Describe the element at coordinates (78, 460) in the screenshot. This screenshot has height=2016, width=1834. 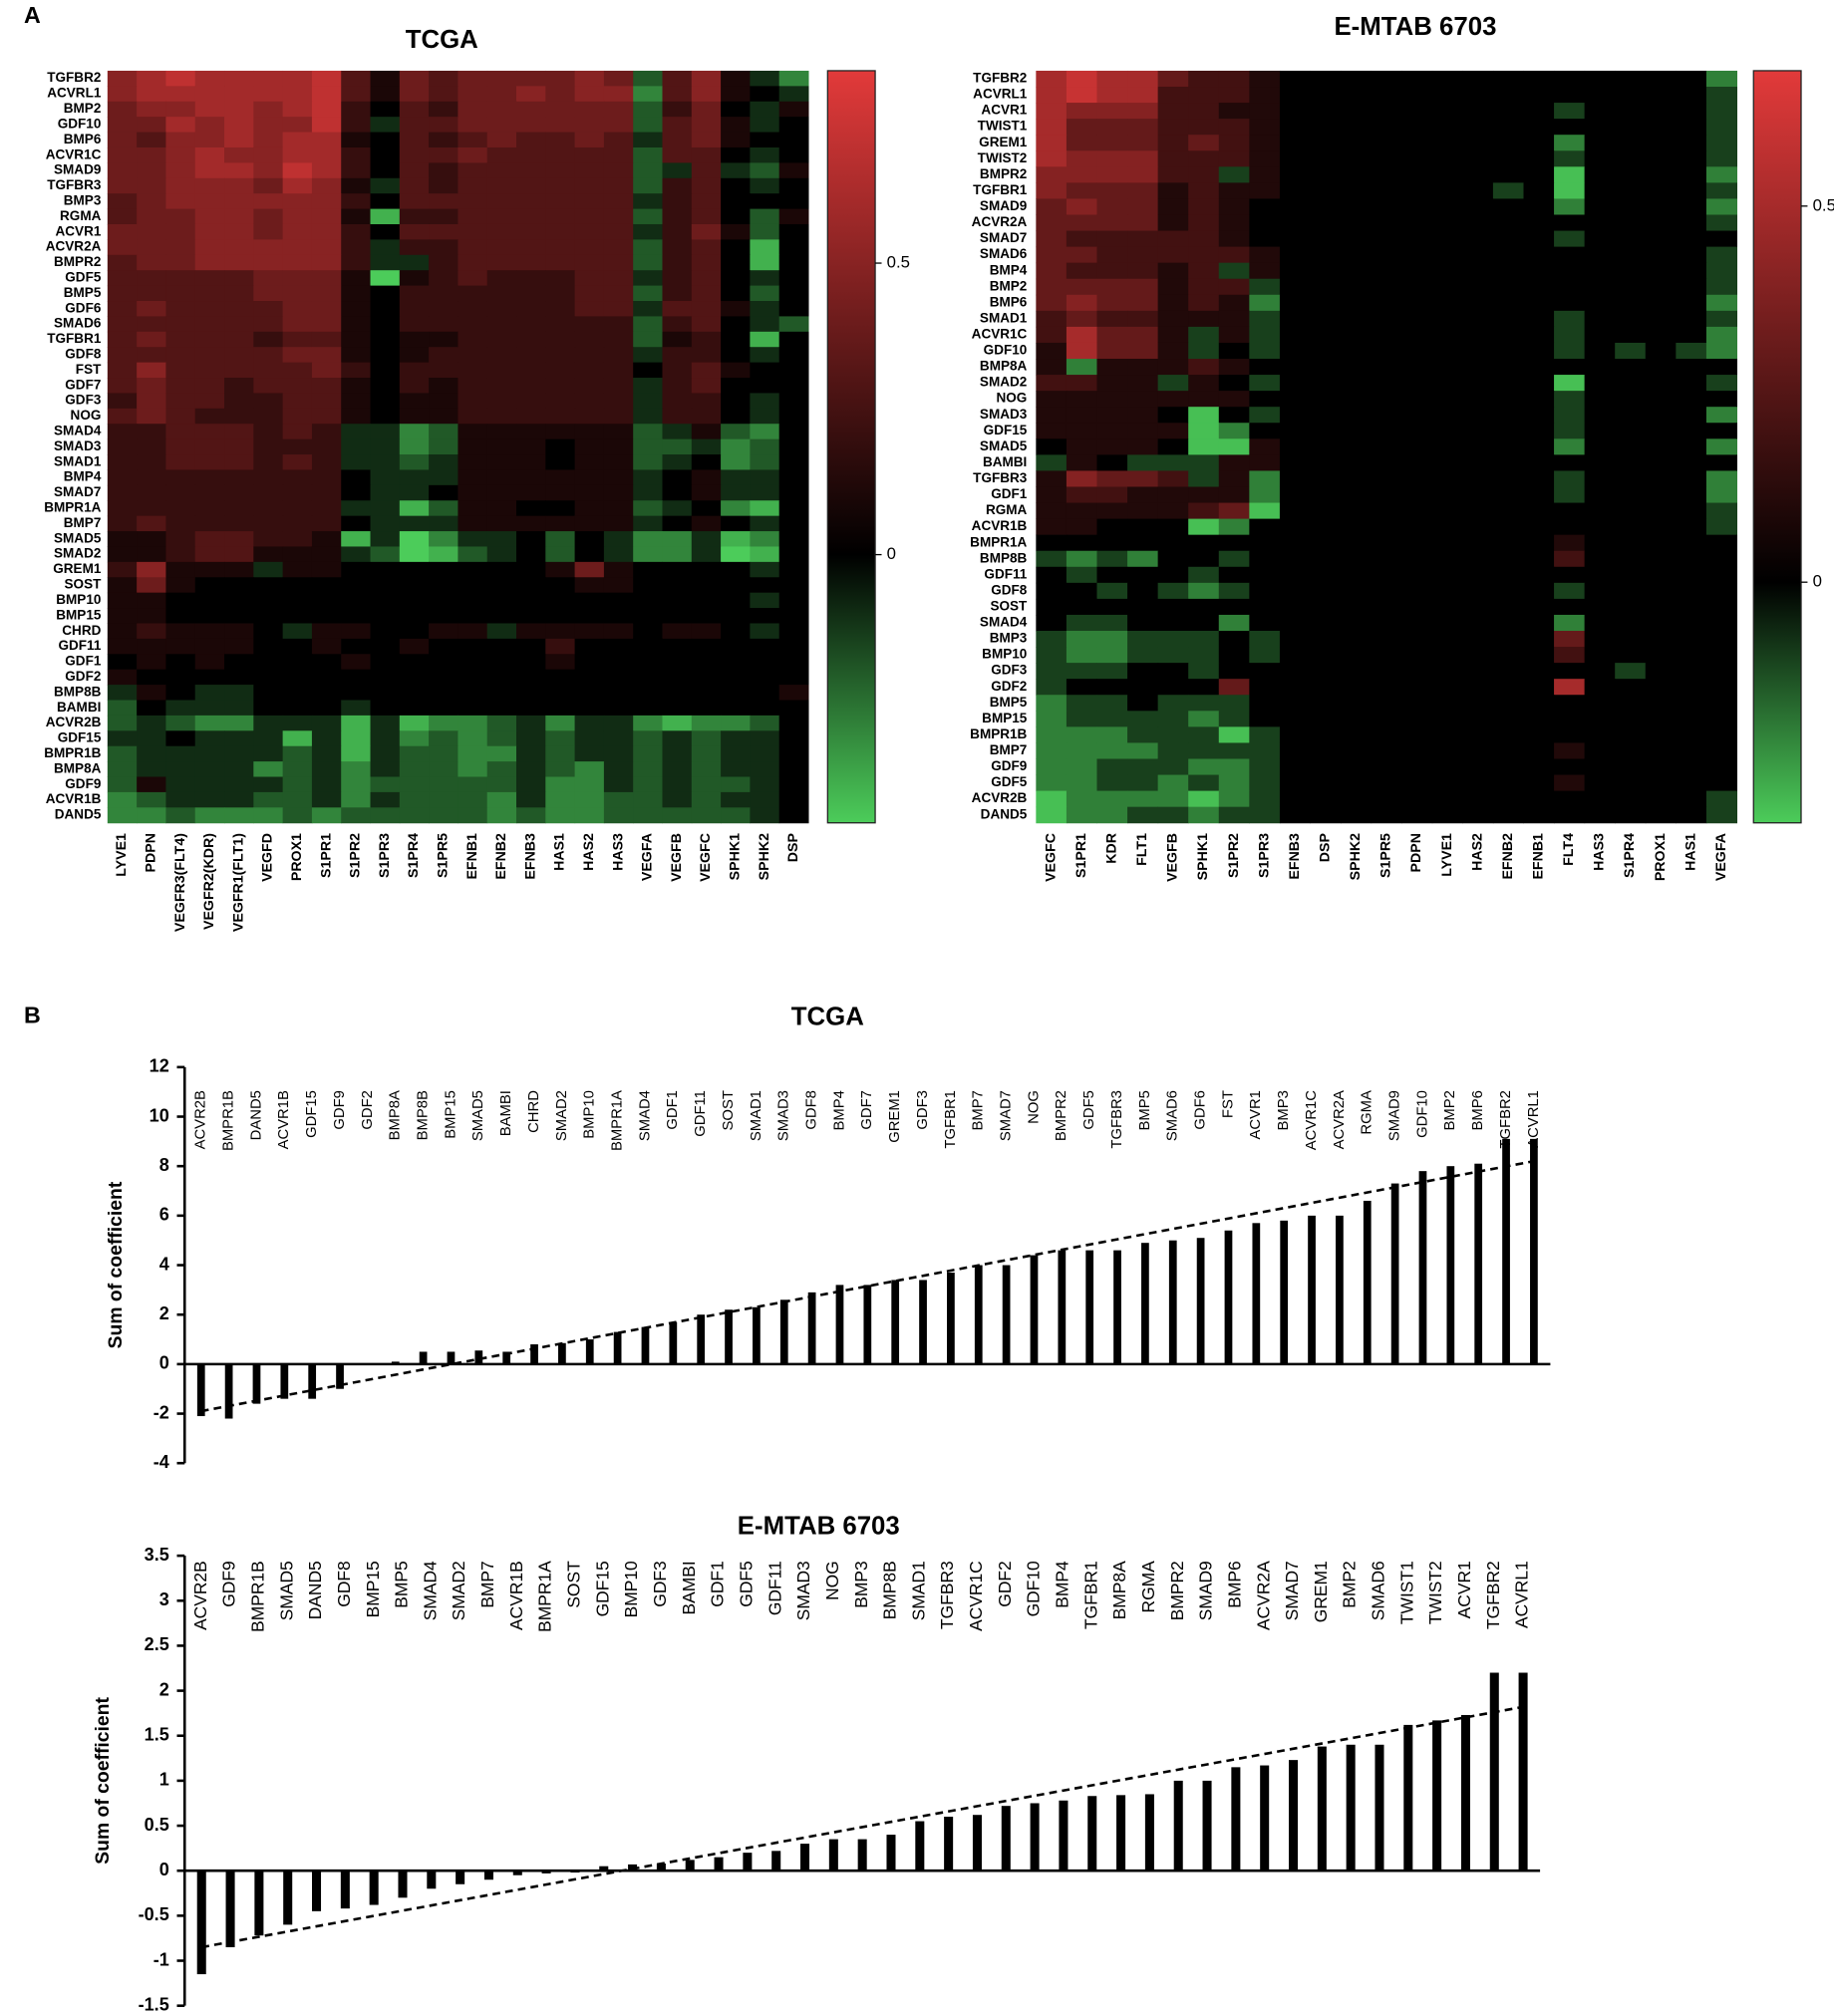
I see `row-label: SMAD1` at that location.